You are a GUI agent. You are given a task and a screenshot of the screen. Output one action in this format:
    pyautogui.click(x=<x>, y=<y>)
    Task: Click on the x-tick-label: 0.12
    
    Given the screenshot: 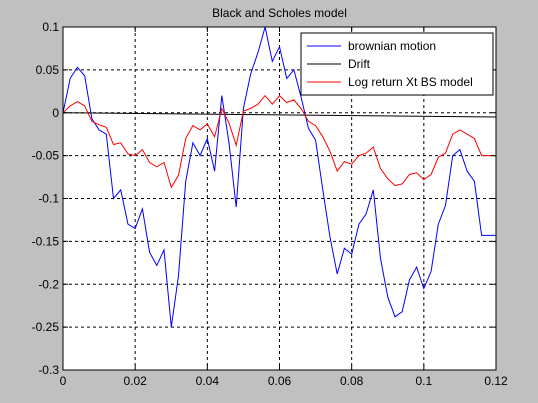 What is the action you would take?
    pyautogui.click(x=496, y=381)
    